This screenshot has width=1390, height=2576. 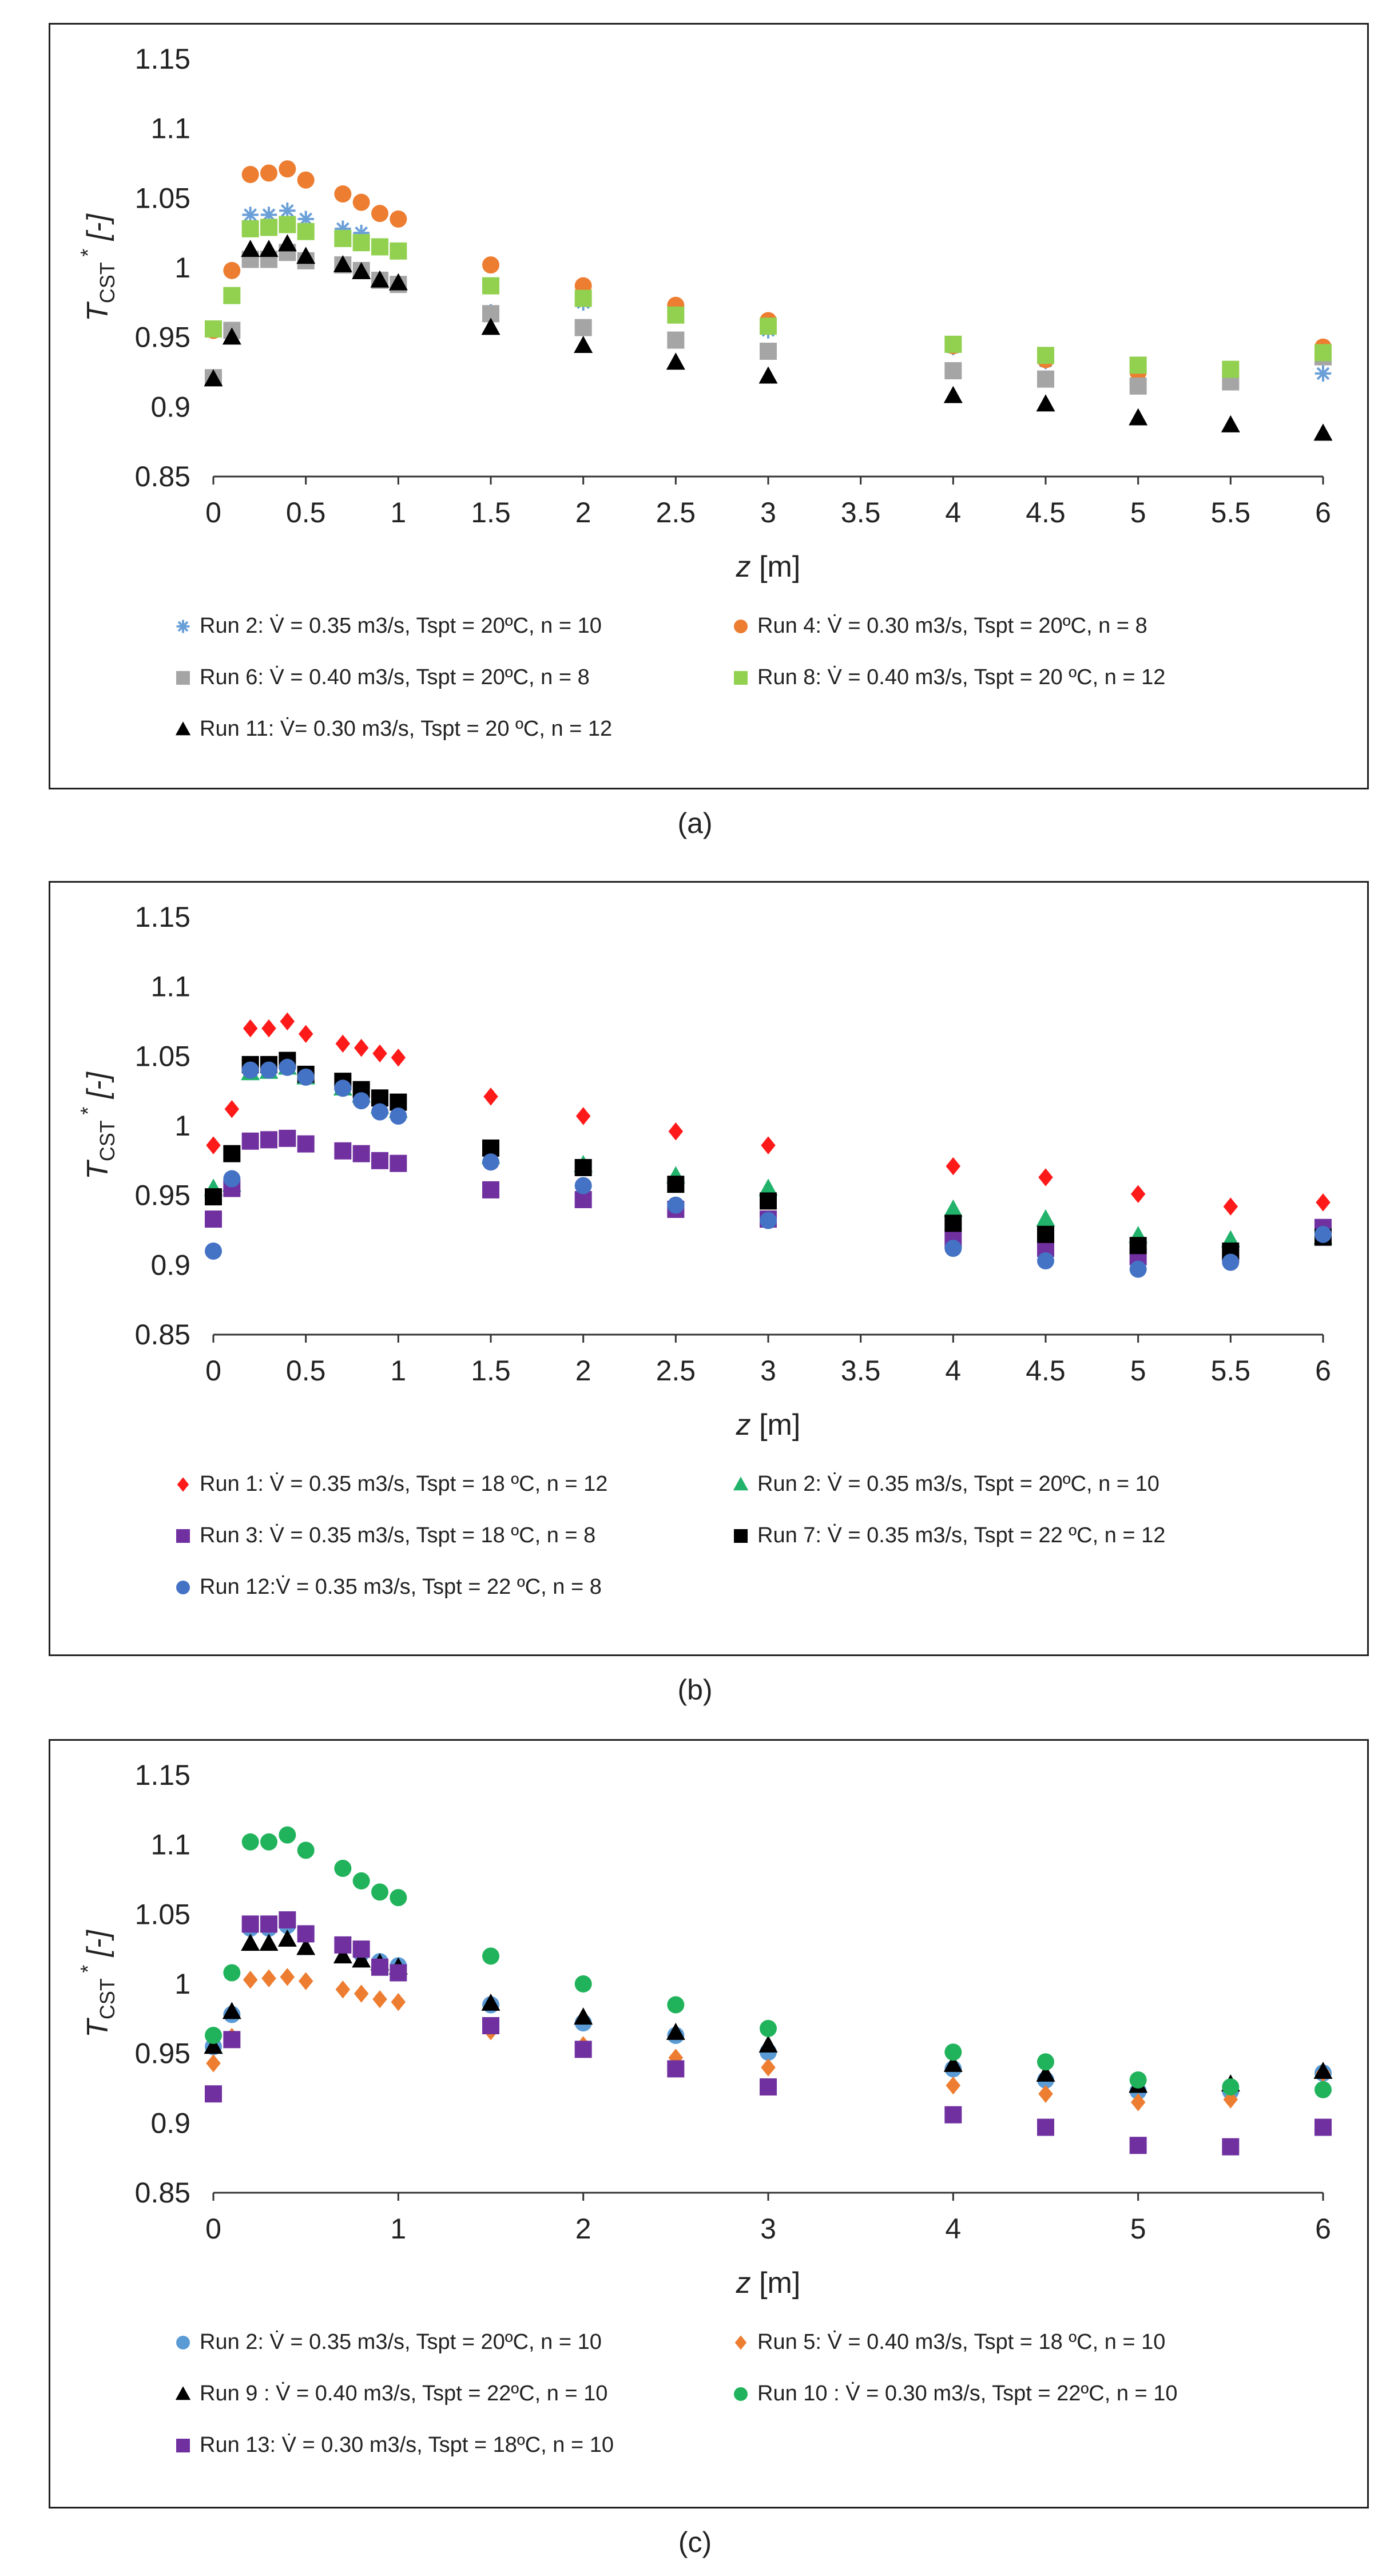 What do you see at coordinates (1046, 513) in the screenshot?
I see `x-tick-label: 4.5` at bounding box center [1046, 513].